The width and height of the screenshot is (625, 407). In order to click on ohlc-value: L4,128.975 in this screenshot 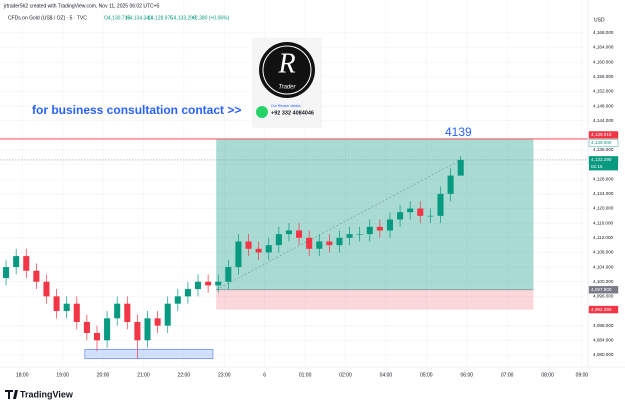, I will do `click(160, 18)`.